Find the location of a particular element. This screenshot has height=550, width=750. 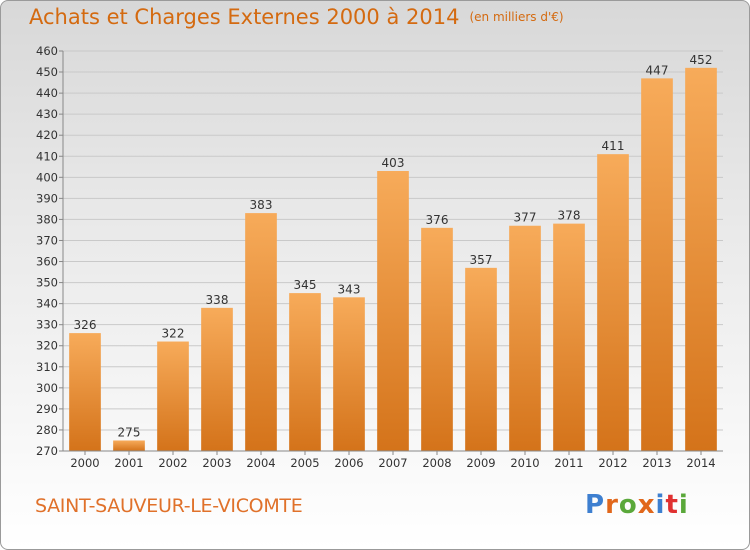

y-tick-label: 360 is located at coordinates (47, 262).